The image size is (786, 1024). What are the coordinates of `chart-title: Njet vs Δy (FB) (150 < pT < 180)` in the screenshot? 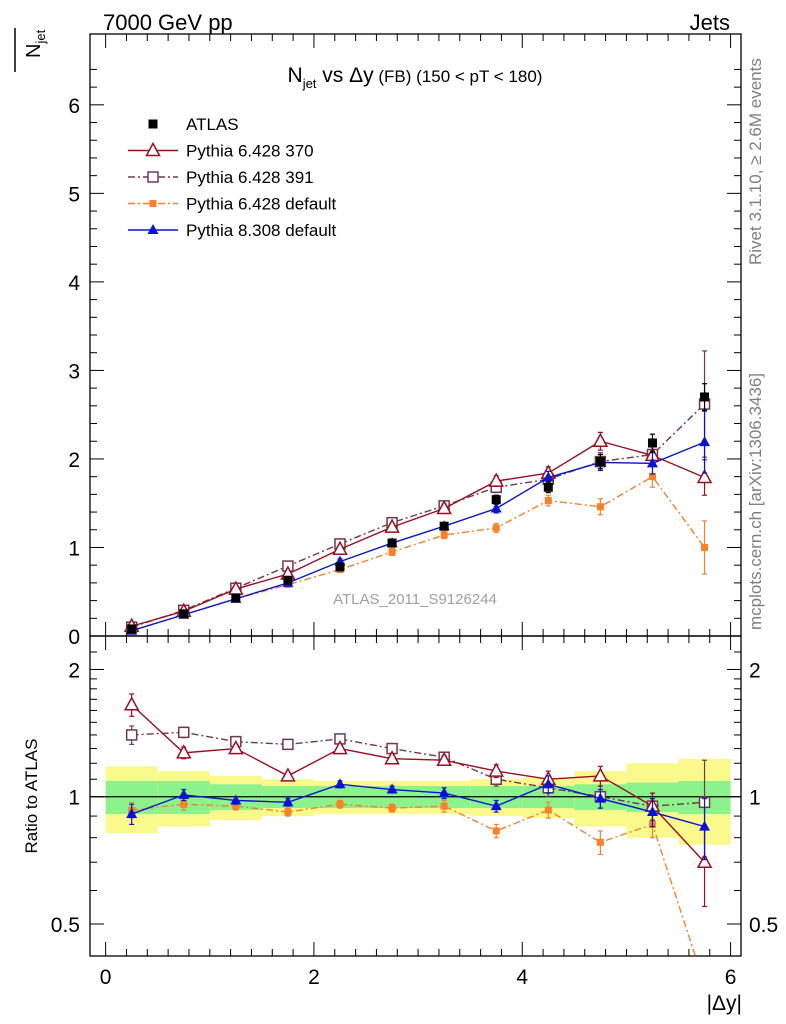 It's located at (415, 77).